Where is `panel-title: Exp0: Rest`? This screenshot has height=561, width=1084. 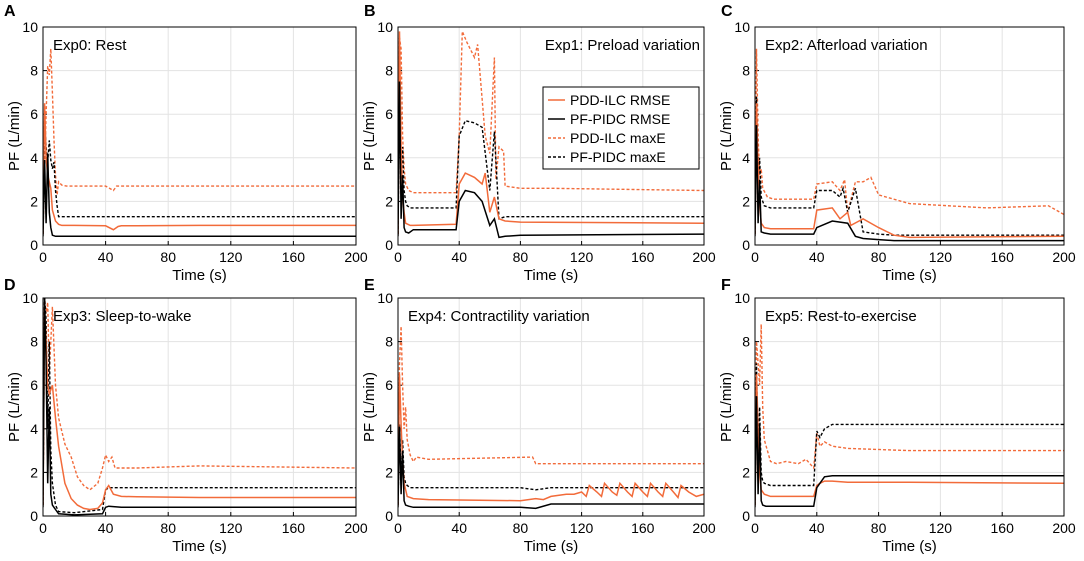 panel-title: Exp0: Rest is located at coordinates (90, 45).